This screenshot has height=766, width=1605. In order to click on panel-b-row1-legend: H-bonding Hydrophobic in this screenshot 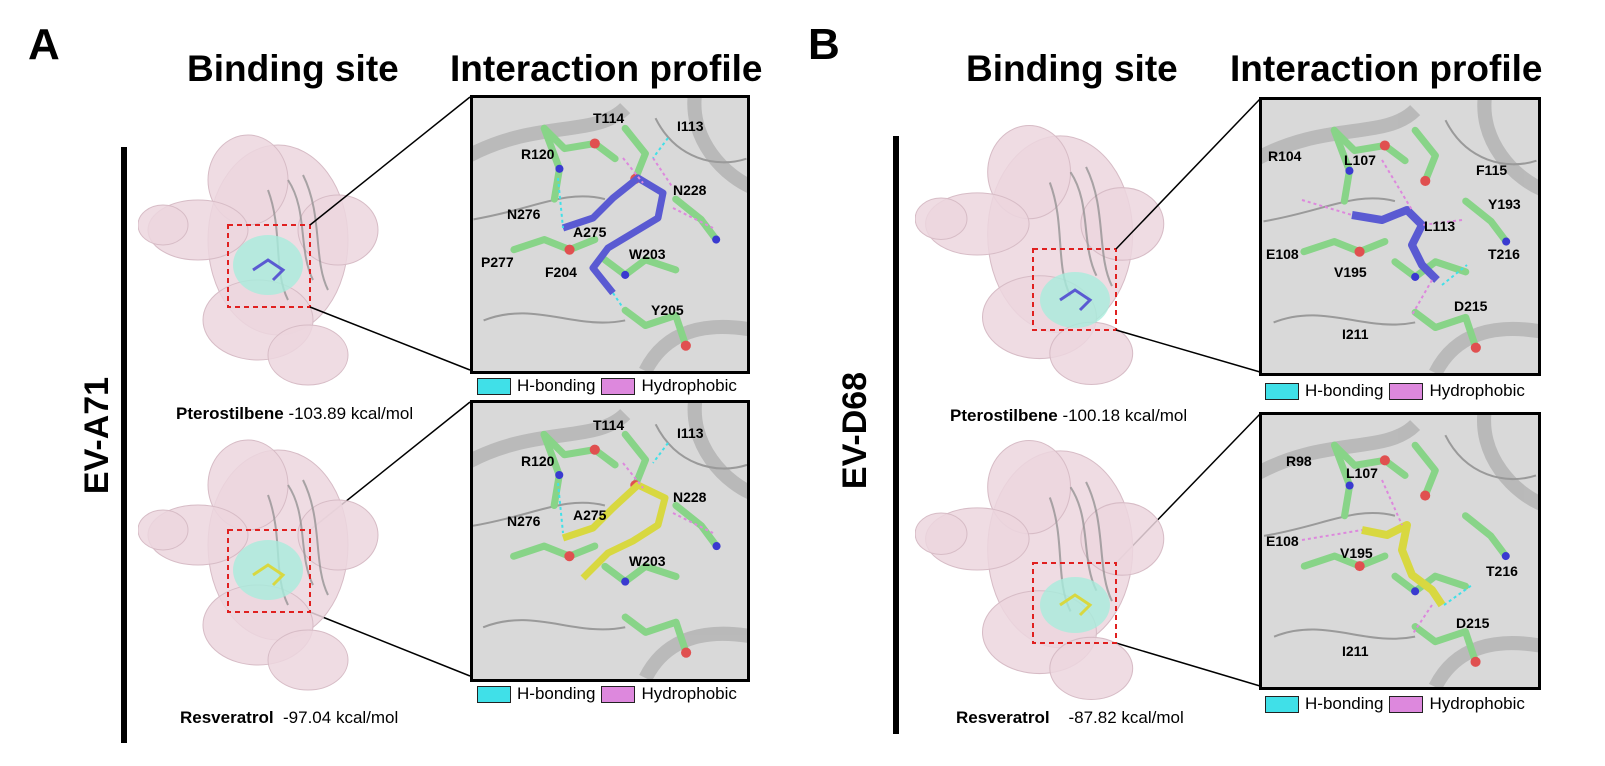, I will do `click(1395, 391)`.